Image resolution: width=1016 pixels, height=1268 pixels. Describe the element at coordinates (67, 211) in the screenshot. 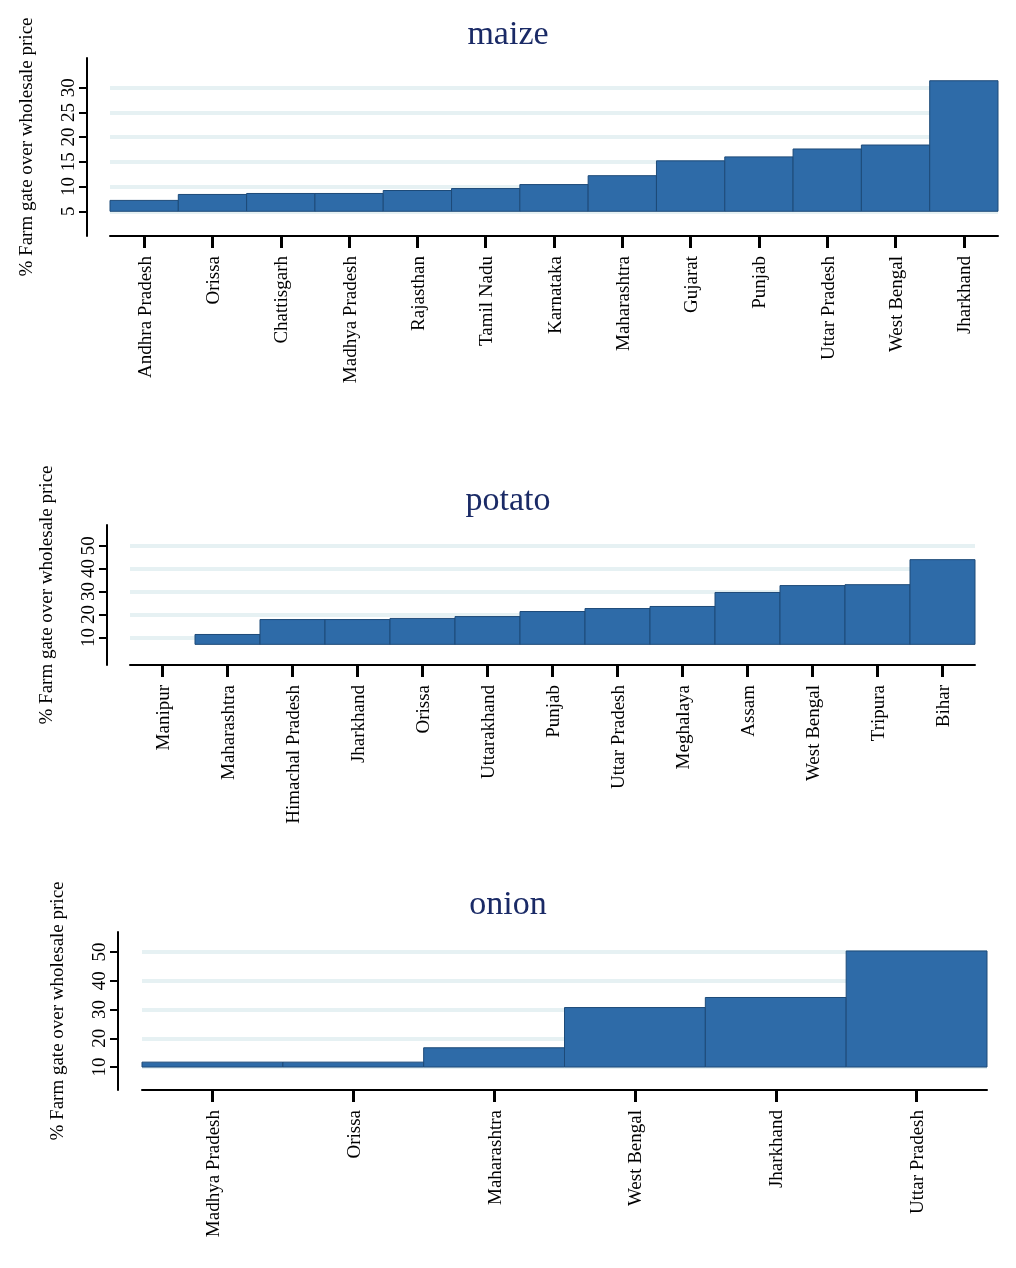

I see `y-tick-label: 5` at that location.